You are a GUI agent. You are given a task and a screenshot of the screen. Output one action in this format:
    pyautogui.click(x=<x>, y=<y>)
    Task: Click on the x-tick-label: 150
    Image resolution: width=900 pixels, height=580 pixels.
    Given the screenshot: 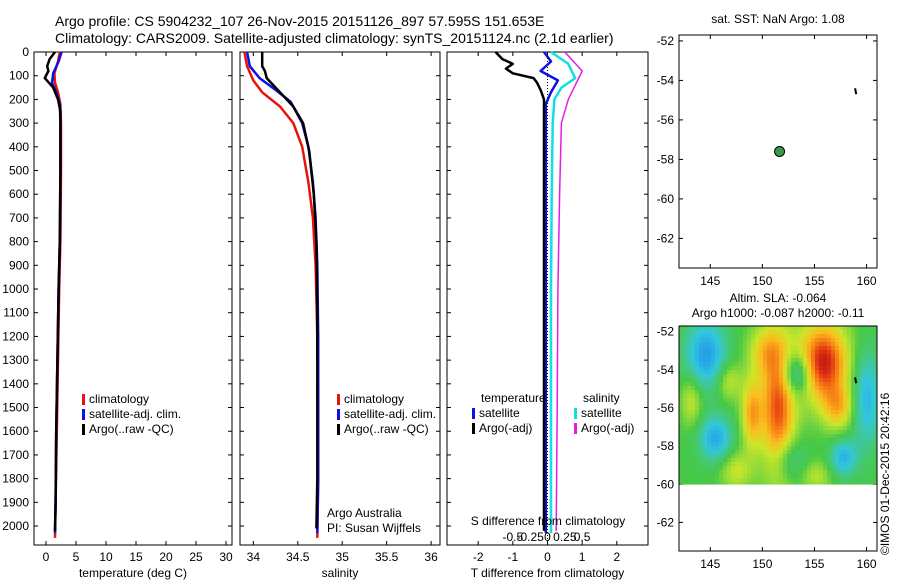 What is the action you would take?
    pyautogui.click(x=762, y=281)
    